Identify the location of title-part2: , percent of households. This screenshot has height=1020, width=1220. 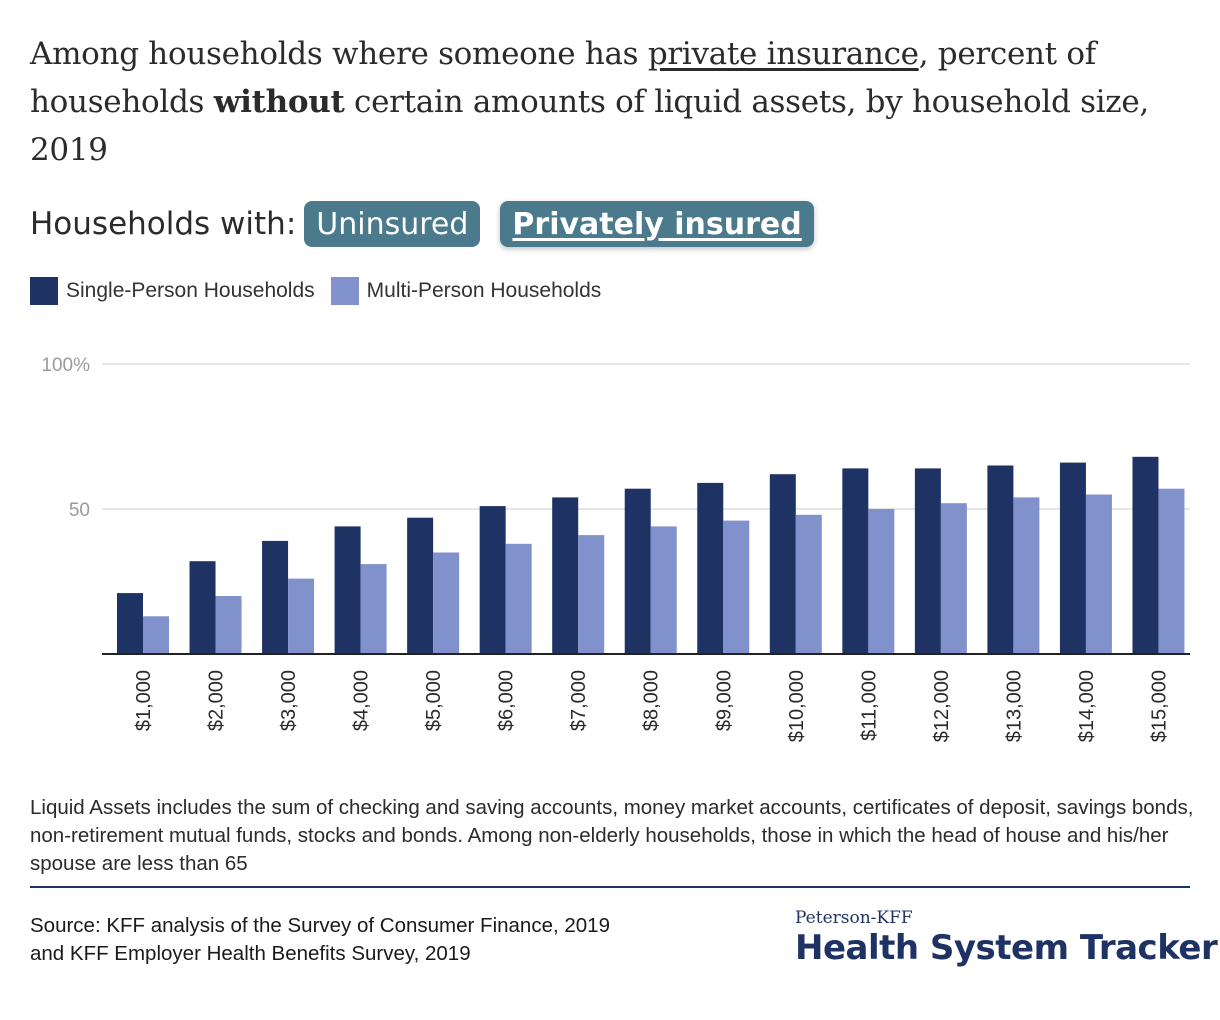
(563, 78).